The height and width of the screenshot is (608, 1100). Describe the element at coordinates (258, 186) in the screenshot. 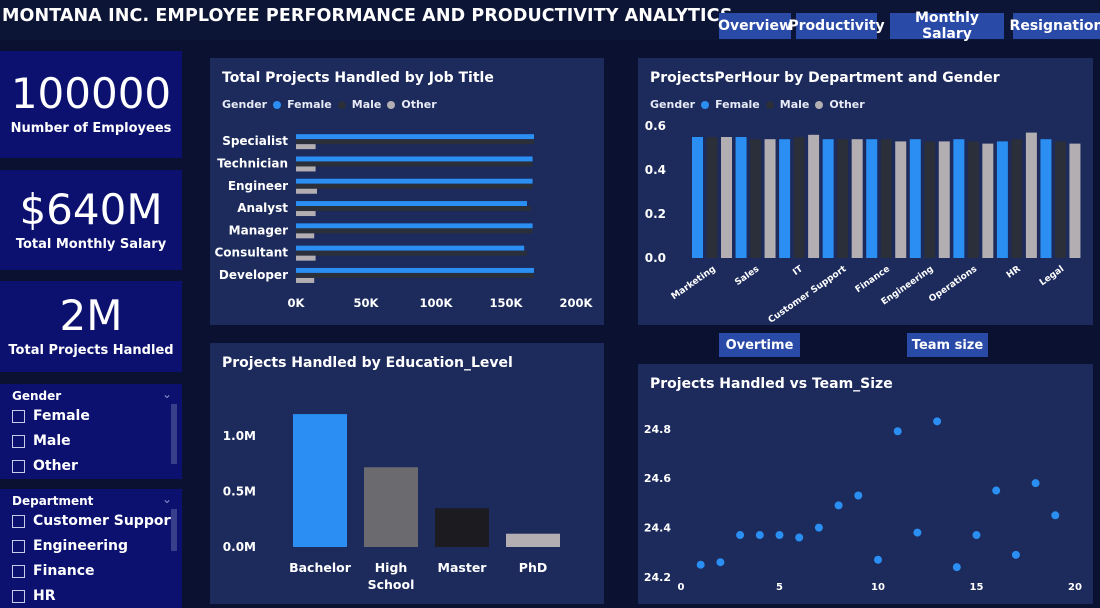

I see `y-tick-label: Engineer` at that location.